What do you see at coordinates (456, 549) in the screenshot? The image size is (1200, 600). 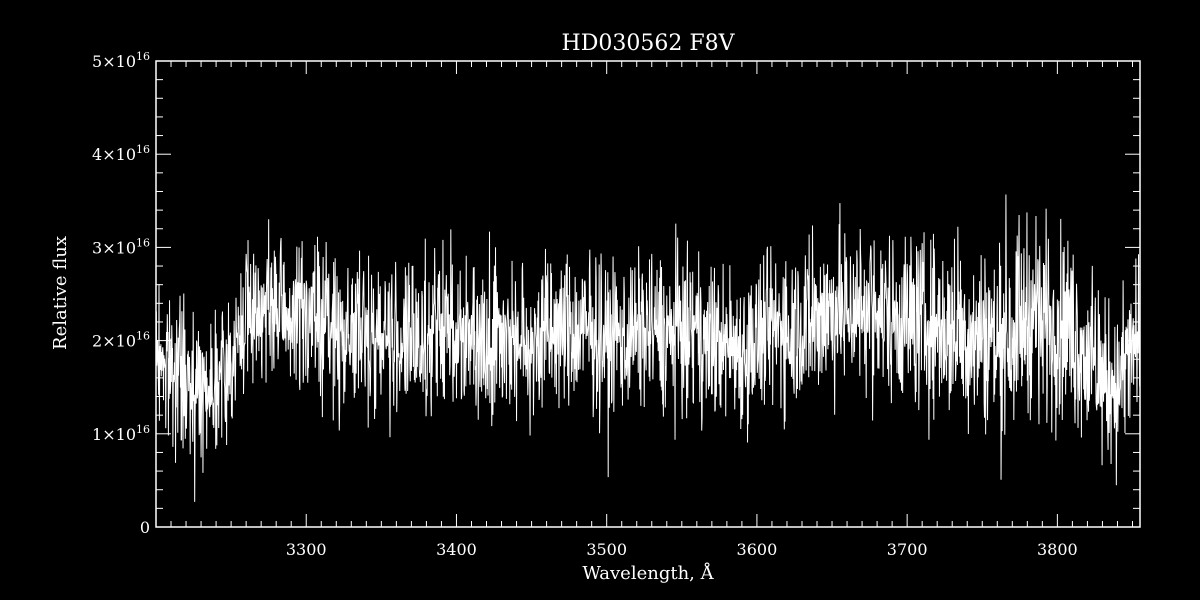 I see `x-tick-label: 3400` at bounding box center [456, 549].